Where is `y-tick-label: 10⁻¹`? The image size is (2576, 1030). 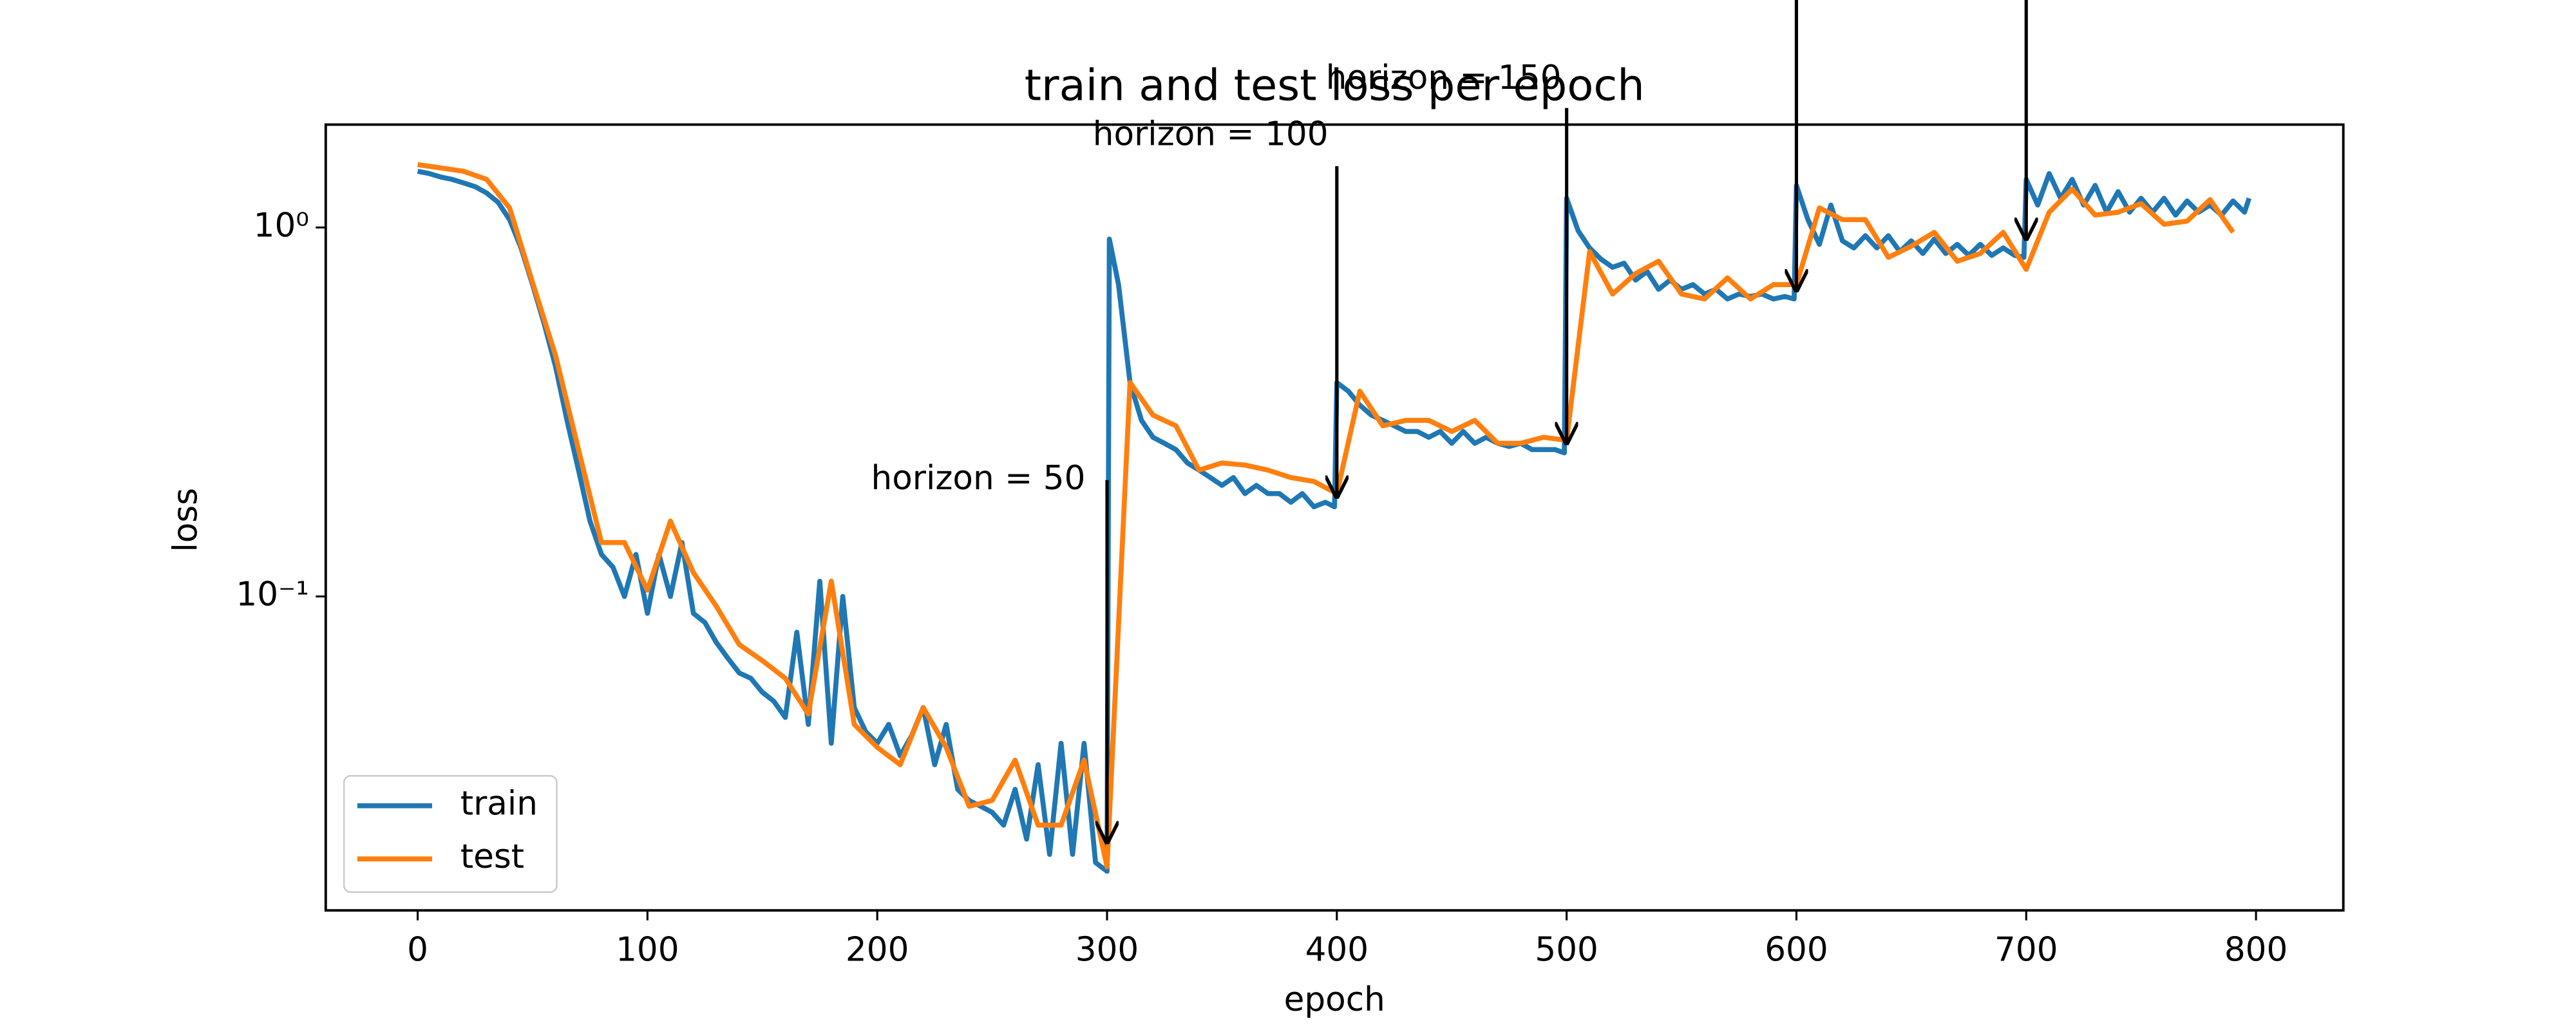 y-tick-label: 10⁻¹ is located at coordinates (272, 595).